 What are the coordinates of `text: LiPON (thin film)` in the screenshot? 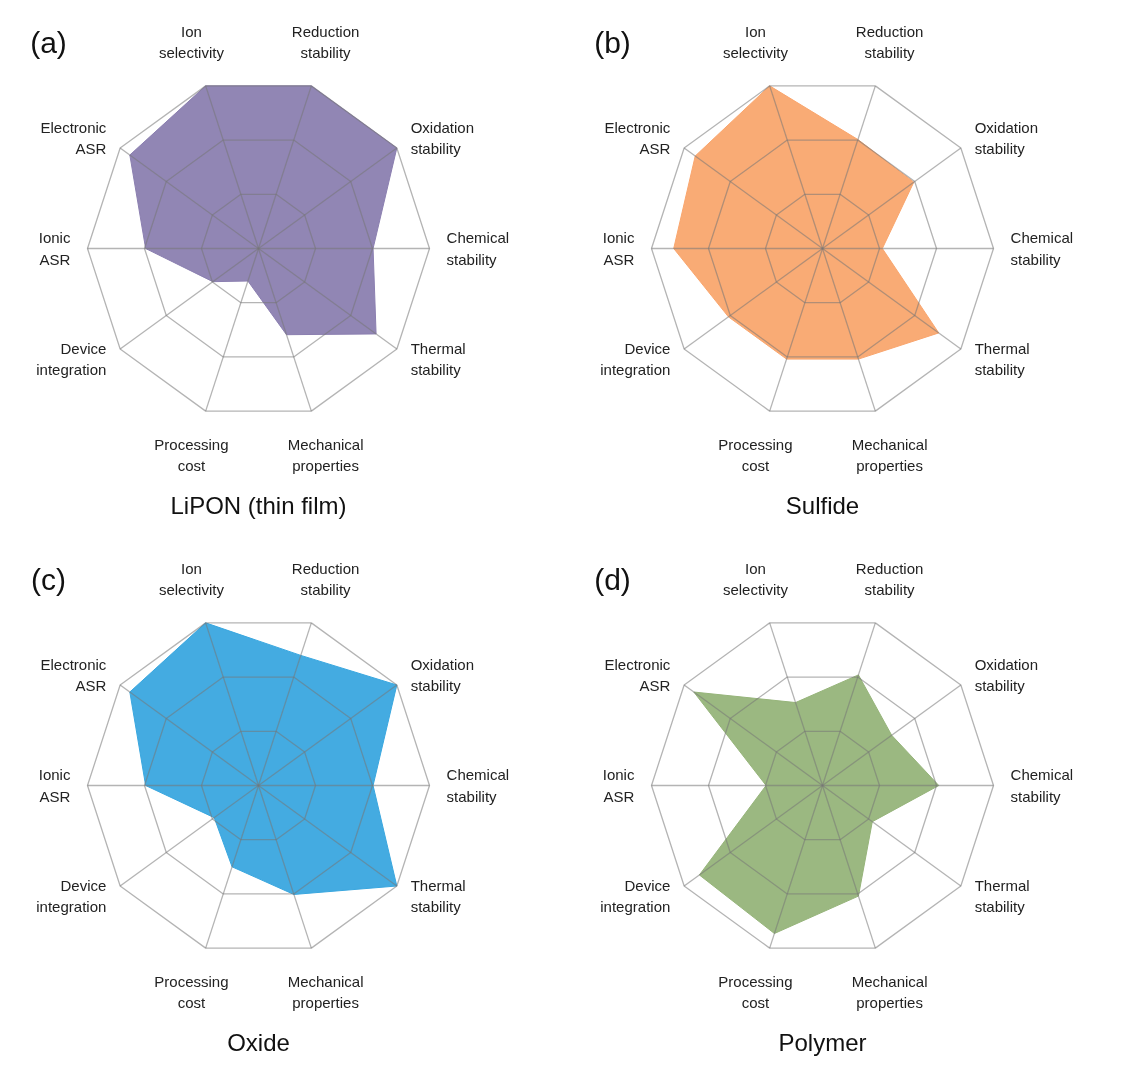 It's located at (258, 505).